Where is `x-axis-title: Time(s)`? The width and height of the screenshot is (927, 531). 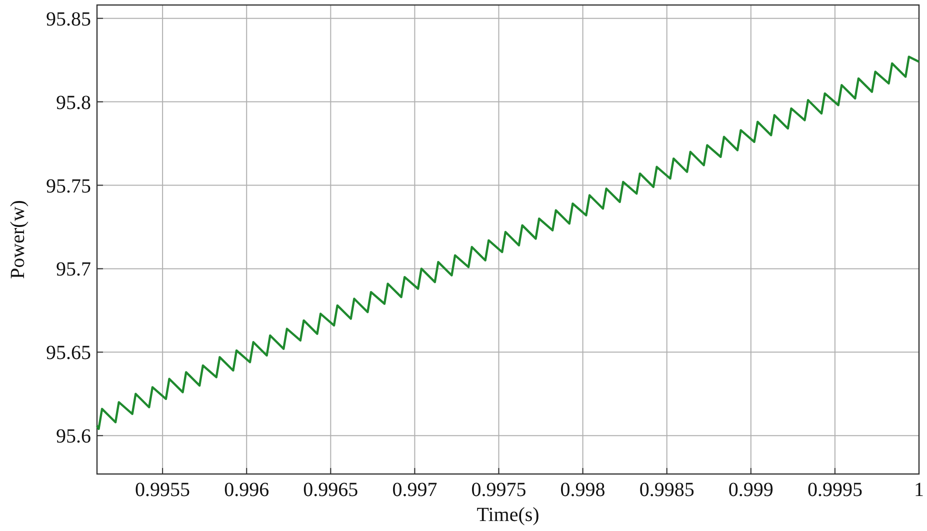 x-axis-title: Time(s) is located at coordinates (508, 515).